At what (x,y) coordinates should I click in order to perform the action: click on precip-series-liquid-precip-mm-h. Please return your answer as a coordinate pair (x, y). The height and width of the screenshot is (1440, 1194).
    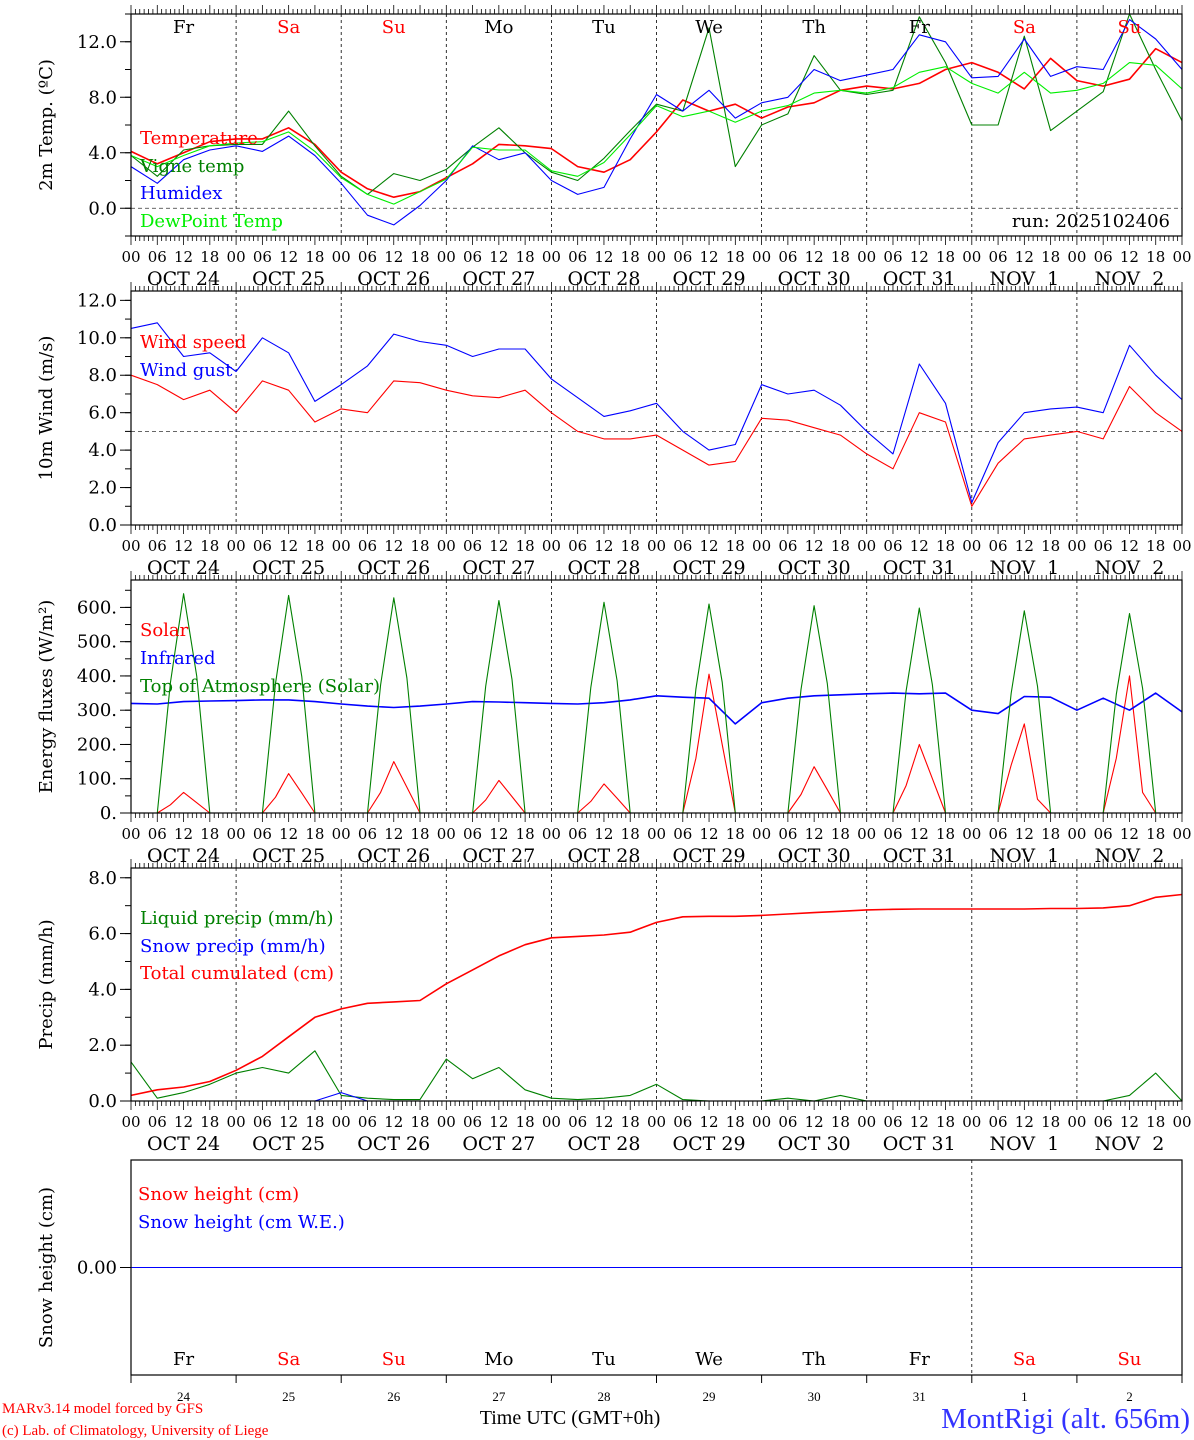
    Looking at the image, I should click on (656, 1076).